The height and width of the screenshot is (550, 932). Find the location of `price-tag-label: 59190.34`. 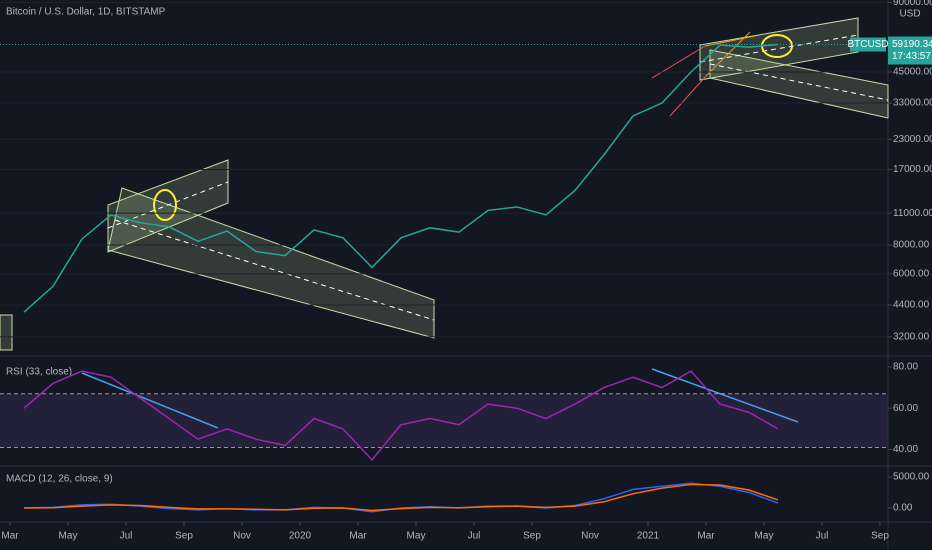

price-tag-label: 59190.34 is located at coordinates (912, 44).